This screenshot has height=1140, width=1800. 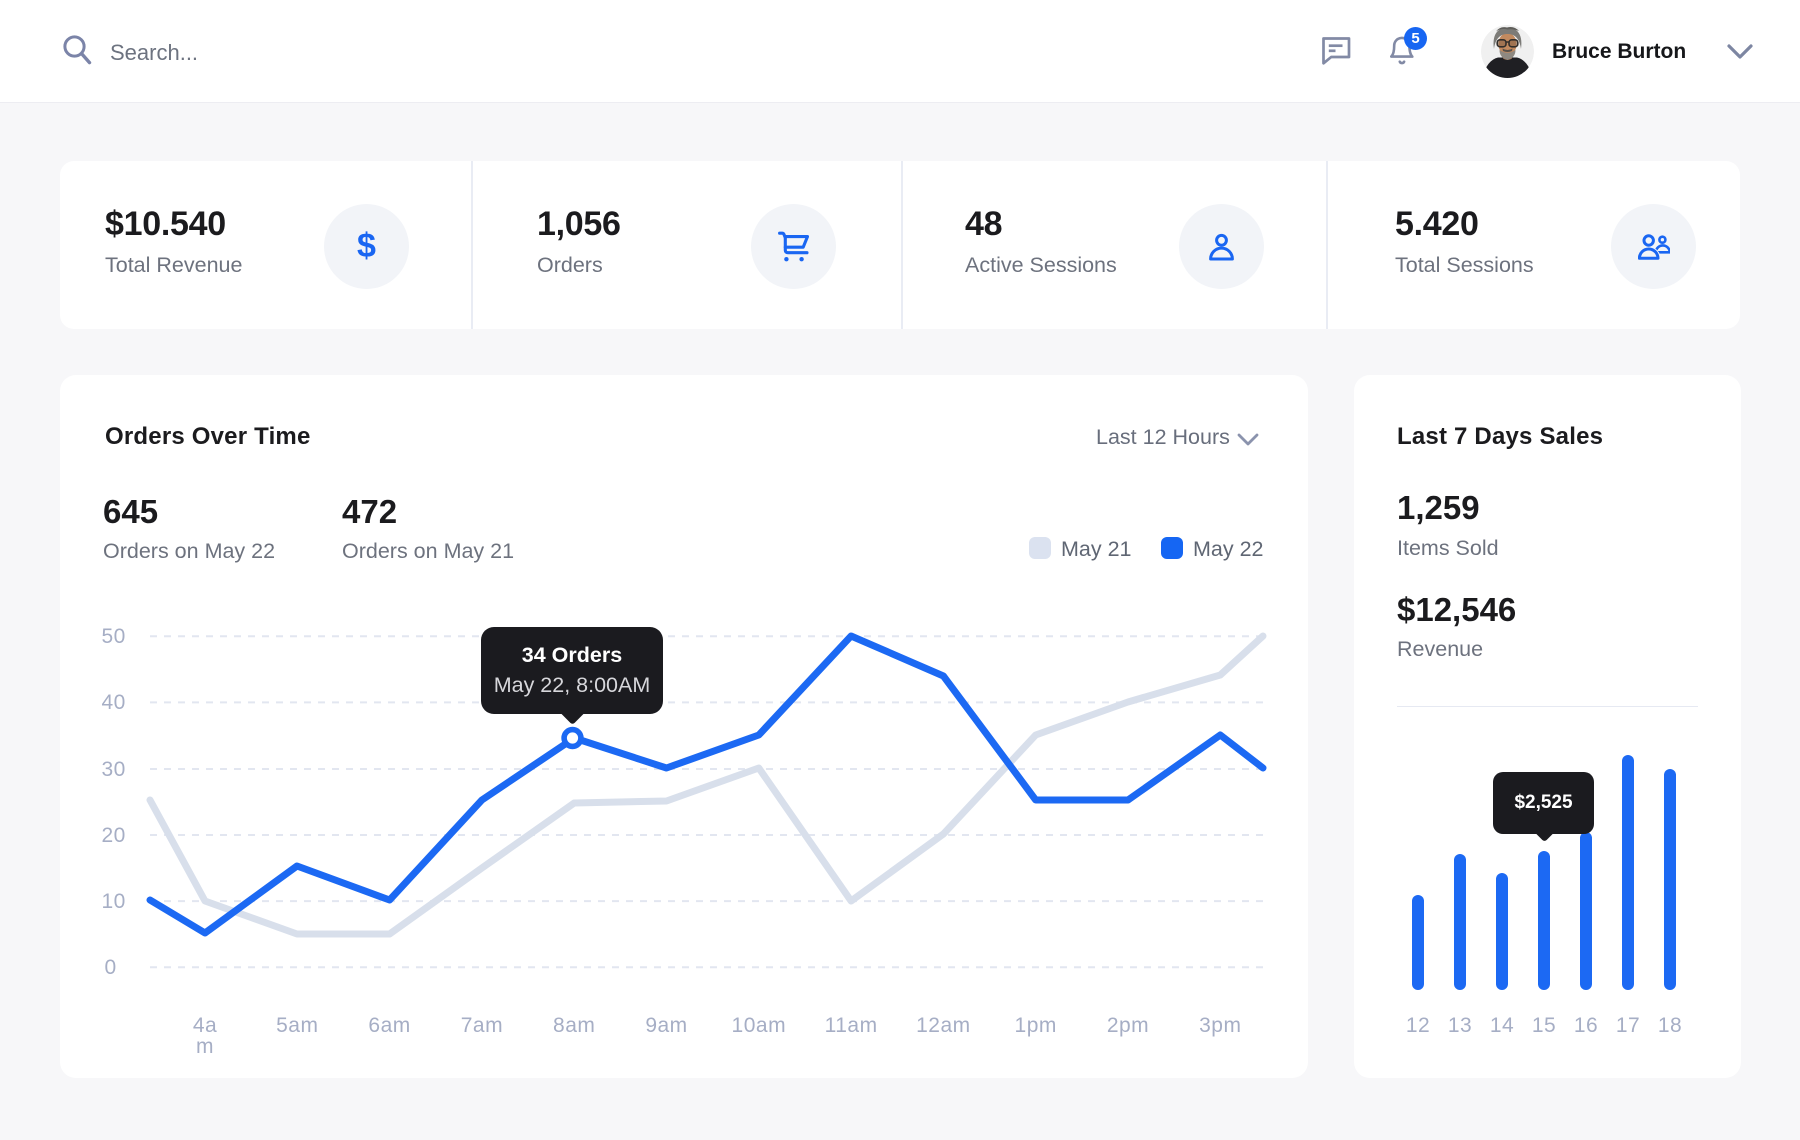 I want to click on svg-text: 10am, so click(x=759, y=1025).